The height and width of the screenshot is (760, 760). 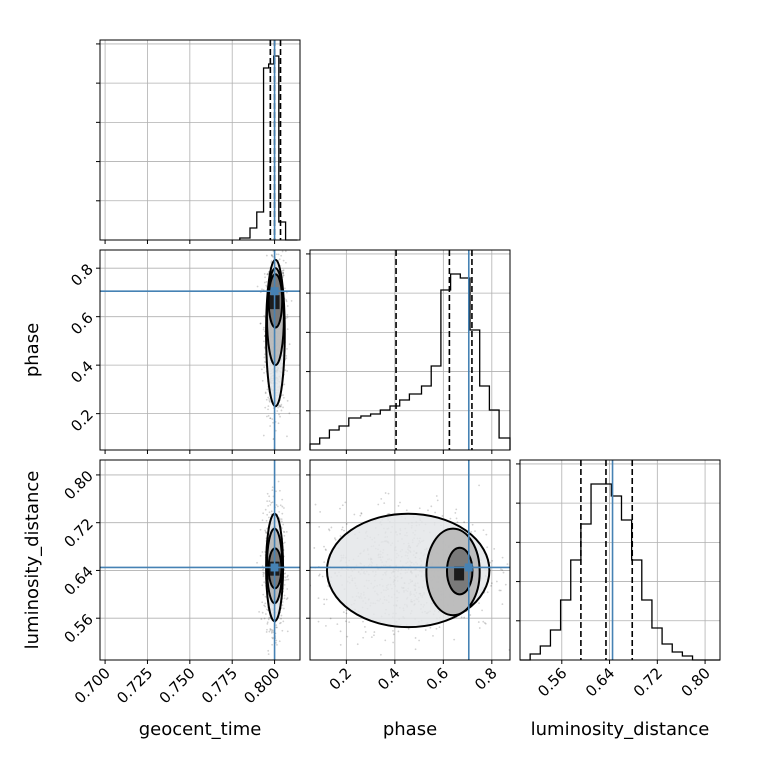 I want to click on y-axis-label-luminosity-distance: luminosity_distance, so click(x=32, y=560).